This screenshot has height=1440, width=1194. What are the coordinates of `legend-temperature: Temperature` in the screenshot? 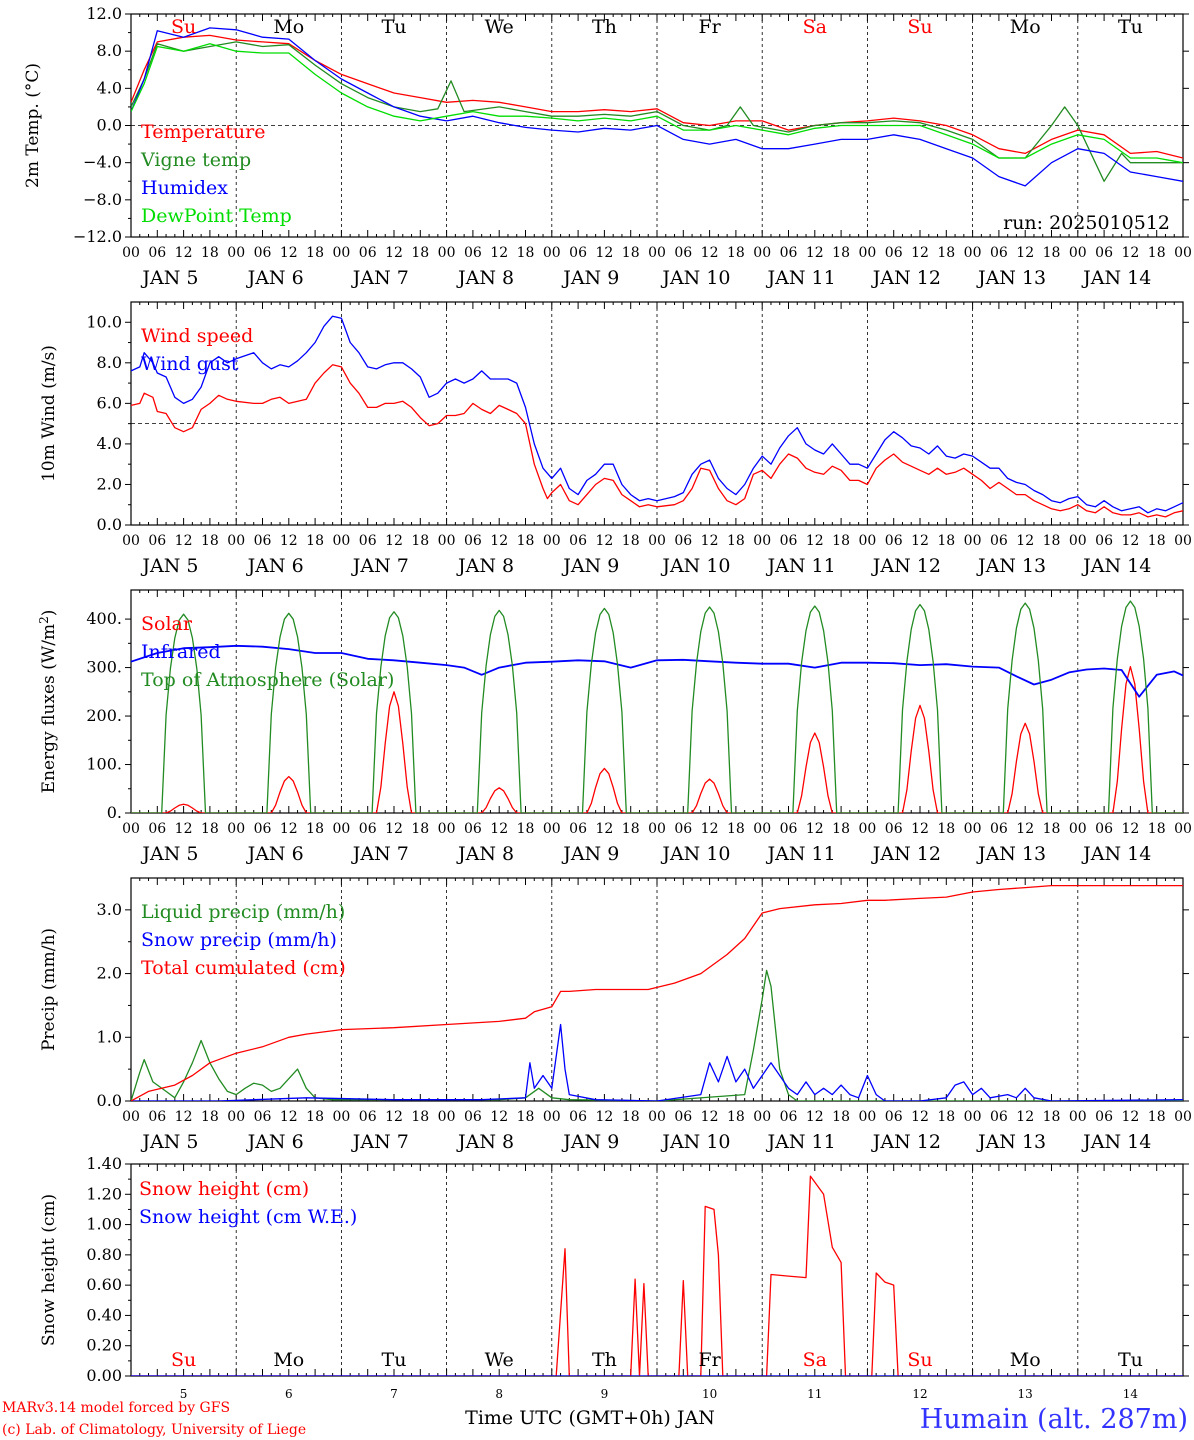 It's located at (203, 132).